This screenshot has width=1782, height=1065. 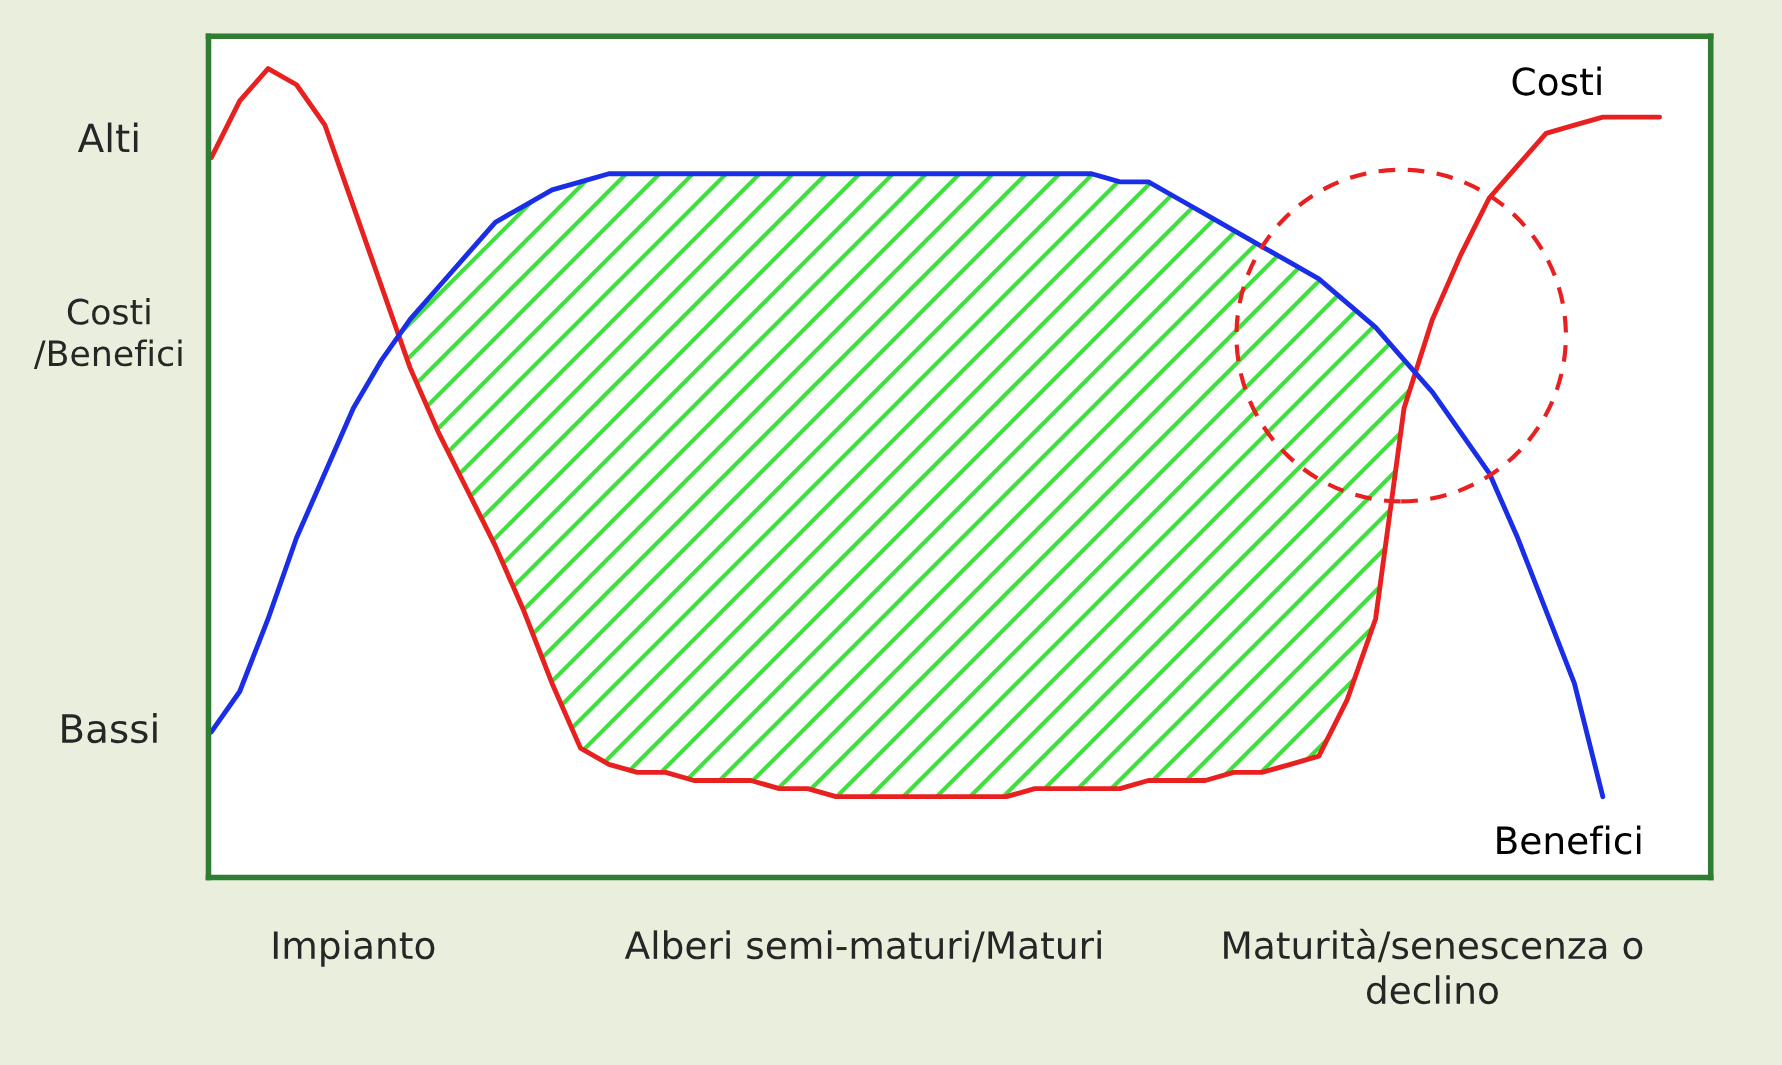 What do you see at coordinates (1433, 966) in the screenshot?
I see `x-tick-label: Maturità/senescenza o declino` at bounding box center [1433, 966].